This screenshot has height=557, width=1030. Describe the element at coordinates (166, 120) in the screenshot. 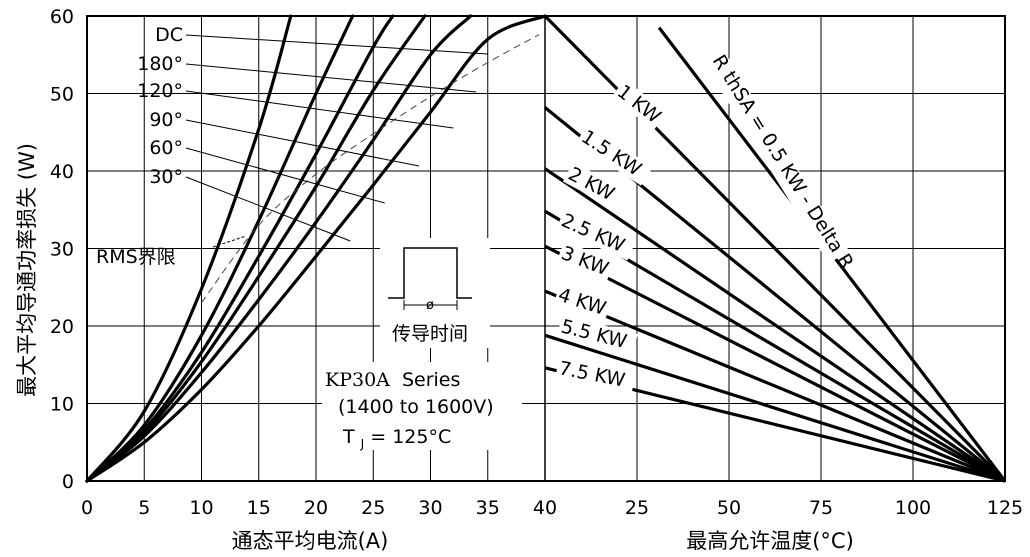

I see `series-label: 90°` at that location.